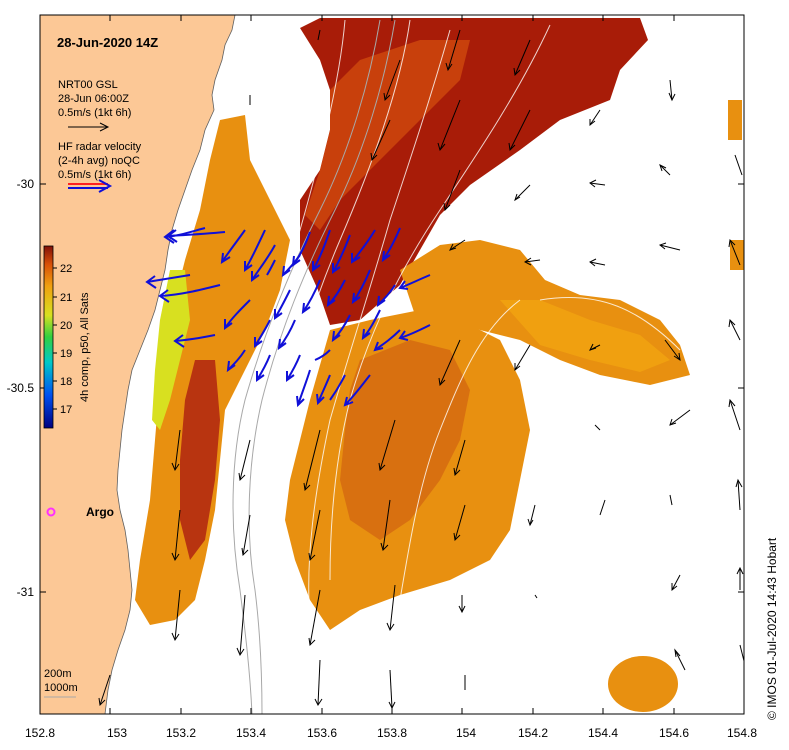 The image size is (789, 750). What do you see at coordinates (643, 684) in the screenshot?
I see `sst-blob` at bounding box center [643, 684].